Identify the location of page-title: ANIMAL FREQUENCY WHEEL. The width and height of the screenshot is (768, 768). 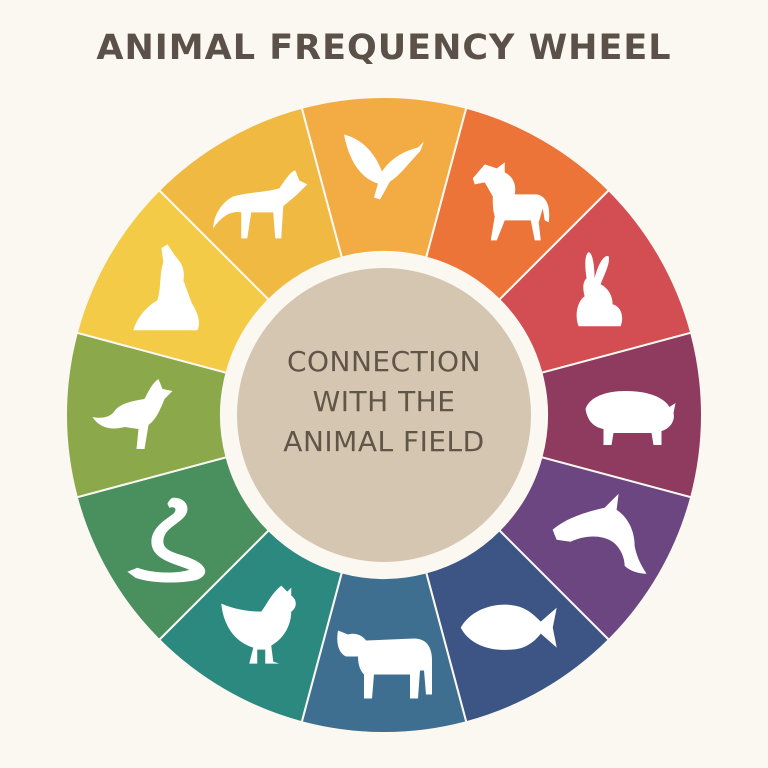
(384, 48).